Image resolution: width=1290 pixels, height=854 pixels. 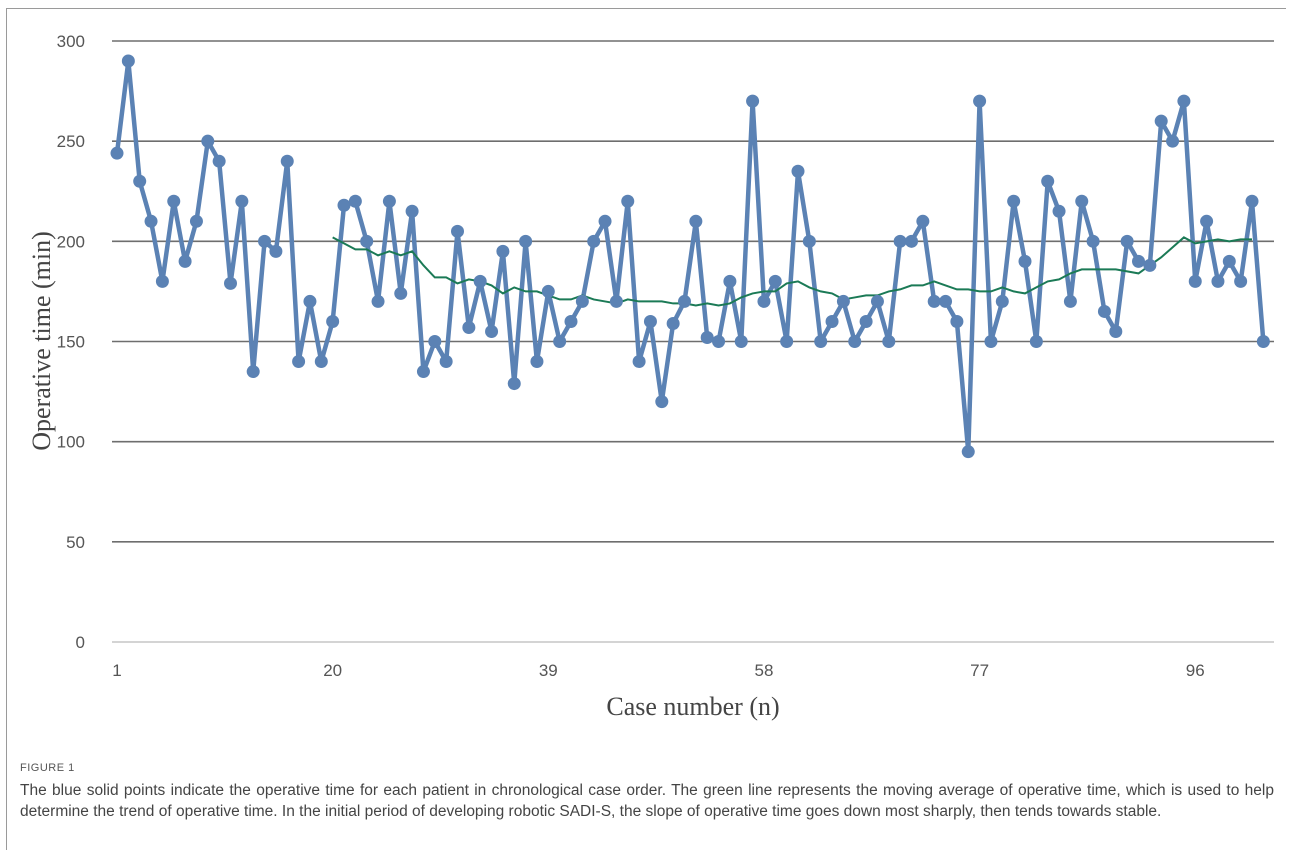 What do you see at coordinates (71, 141) in the screenshot?
I see `y-tick-250: 250` at bounding box center [71, 141].